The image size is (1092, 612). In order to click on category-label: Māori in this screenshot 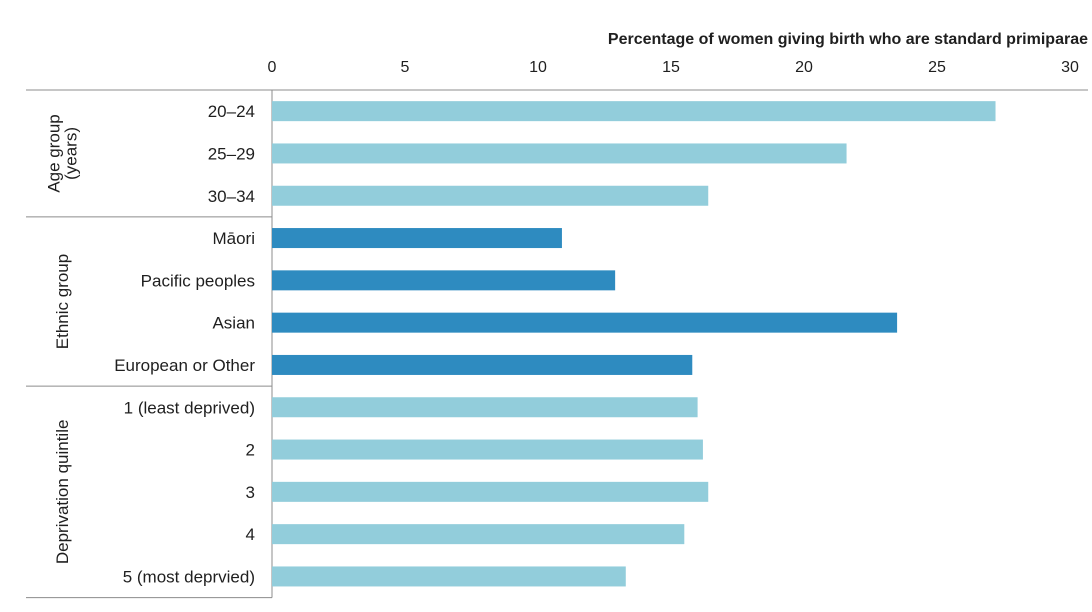, I will do `click(233, 238)`.